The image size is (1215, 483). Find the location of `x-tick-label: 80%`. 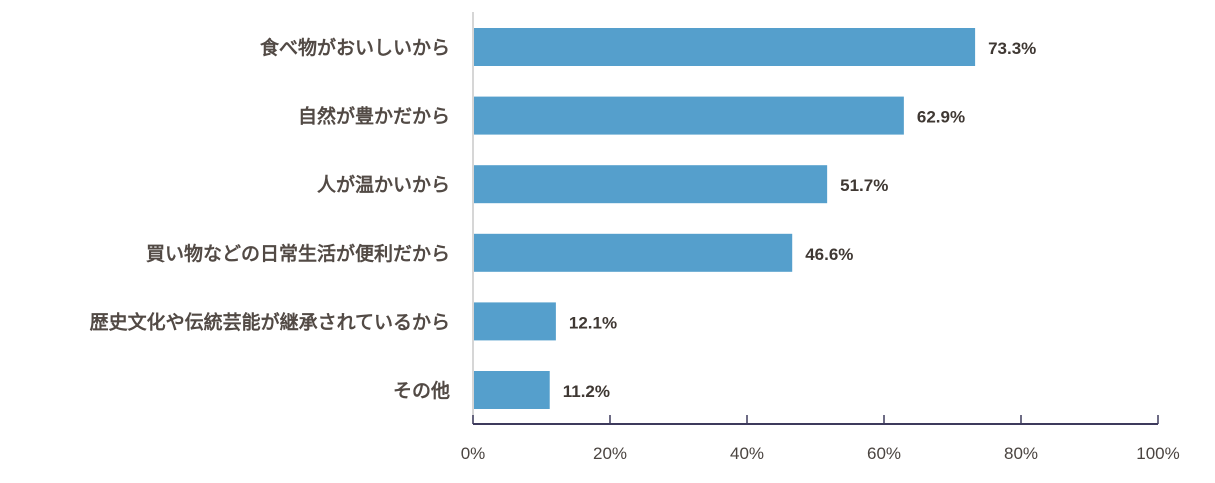

x-tick-label: 80% is located at coordinates (1021, 453).